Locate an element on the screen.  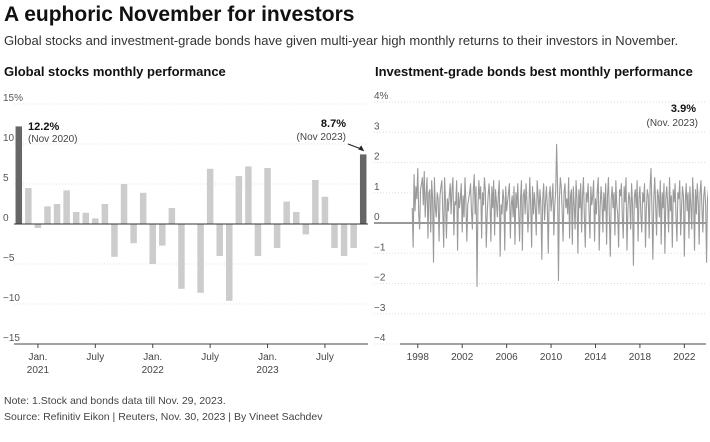
x-tick-year-label: 2022 is located at coordinates (153, 370).